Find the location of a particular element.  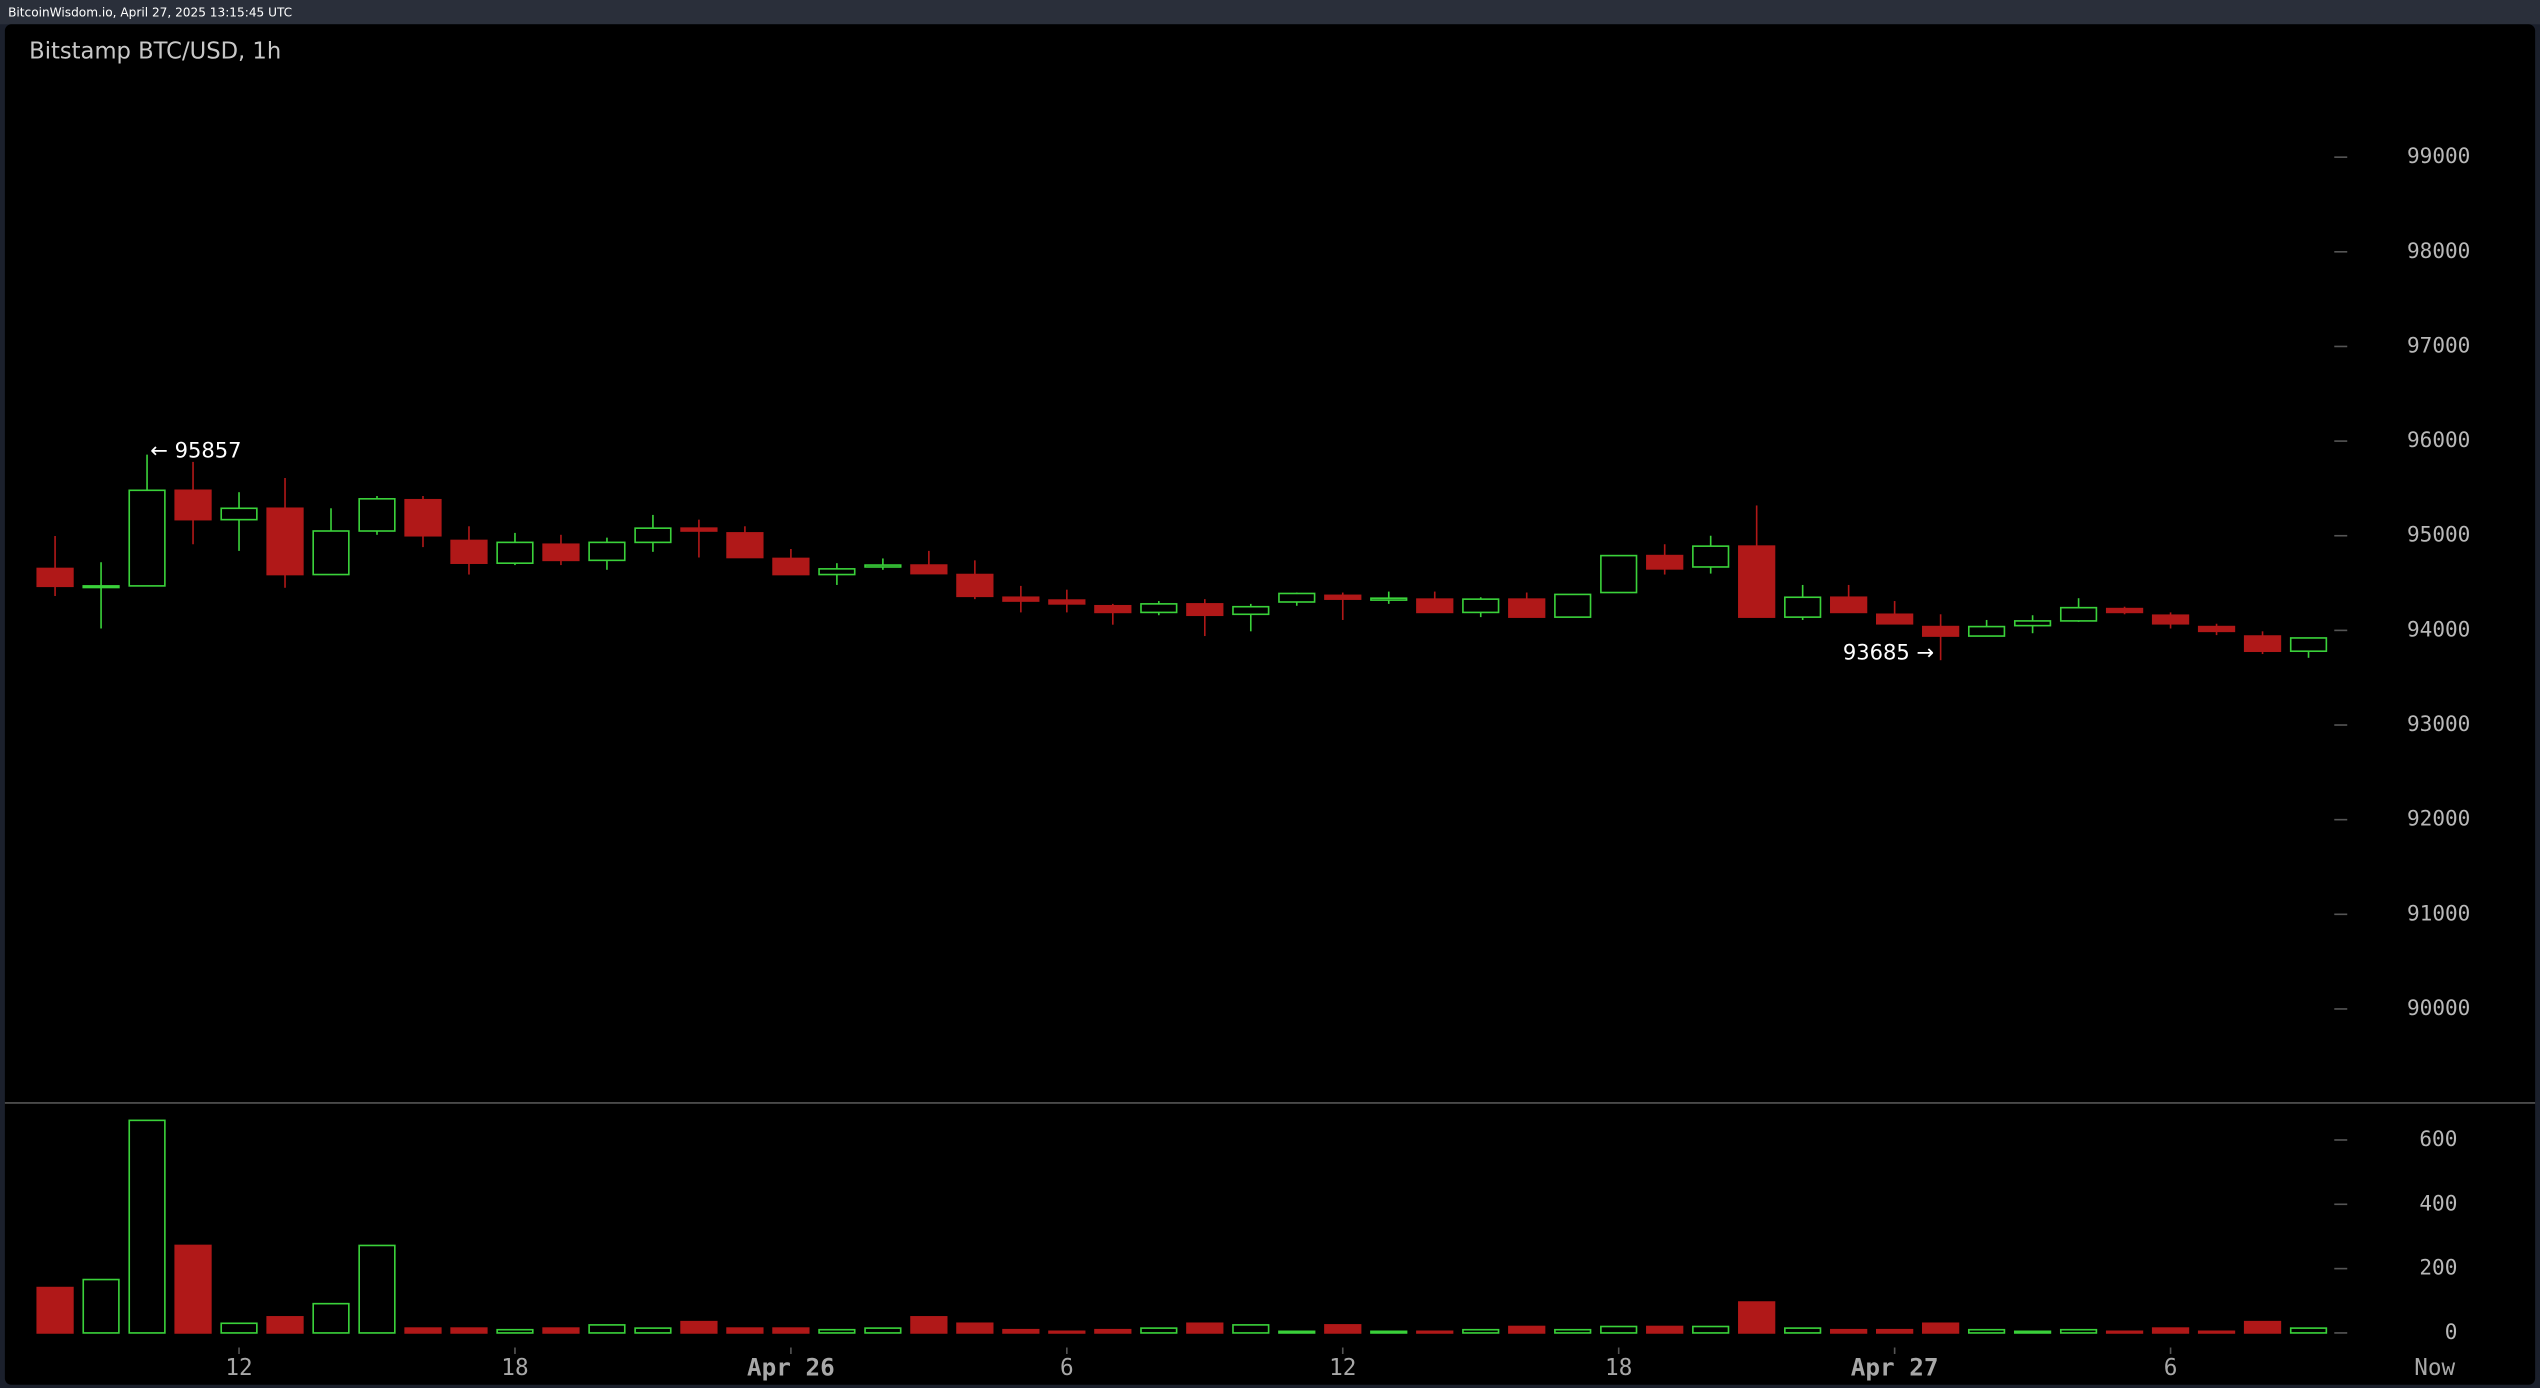

x-tick-label: Apr 27 is located at coordinates (1895, 1367).